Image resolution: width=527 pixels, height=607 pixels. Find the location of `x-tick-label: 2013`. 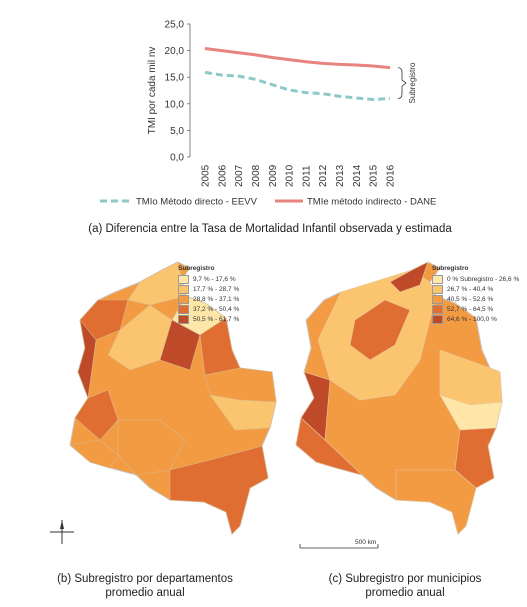

x-tick-label: 2013 is located at coordinates (340, 175).